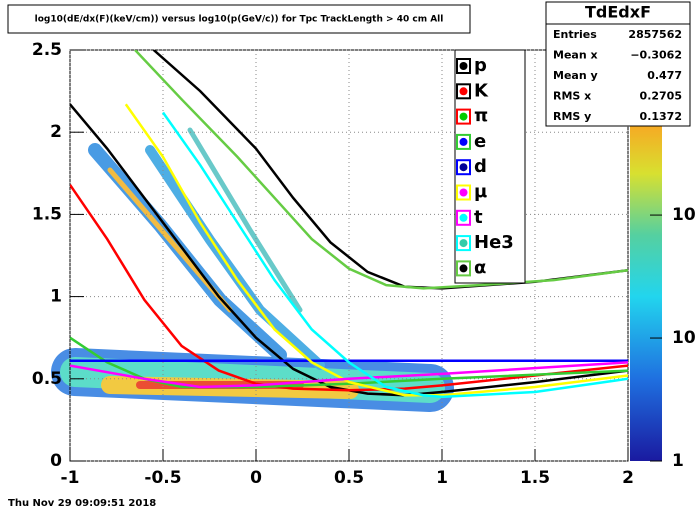 The image size is (700, 514). What do you see at coordinates (480, 65) in the screenshot?
I see `legend-label: p` at bounding box center [480, 65].